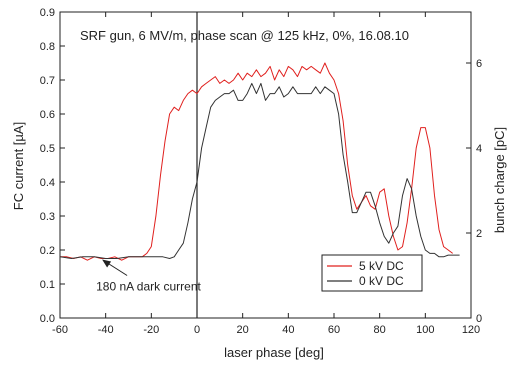 This screenshot has width=514, height=365. I want to click on y-tick-label: 0.2, so click(47, 251).